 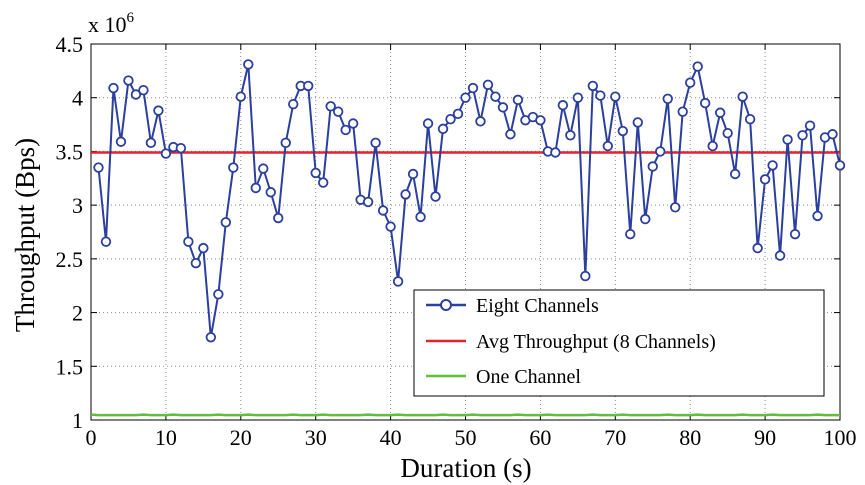 I want to click on y-multiplier-exponent: 6, so click(x=131, y=18).